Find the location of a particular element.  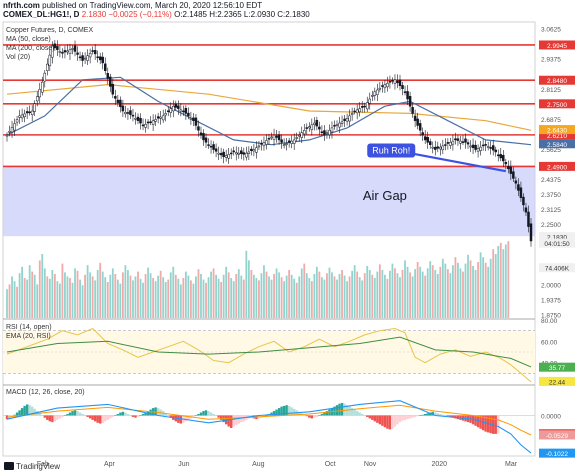

legend-ma200: MA (200, close) is located at coordinates (30, 48).